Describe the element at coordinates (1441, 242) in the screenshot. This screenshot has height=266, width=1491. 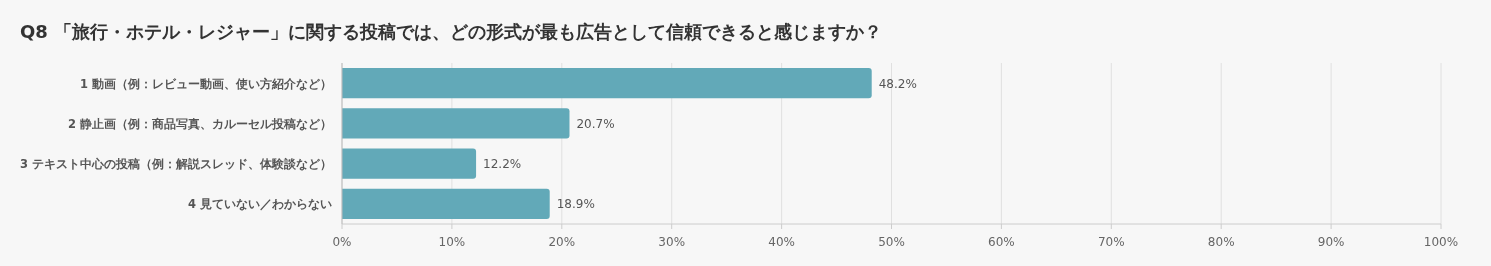
I see `x-tick-label: 100%` at that location.